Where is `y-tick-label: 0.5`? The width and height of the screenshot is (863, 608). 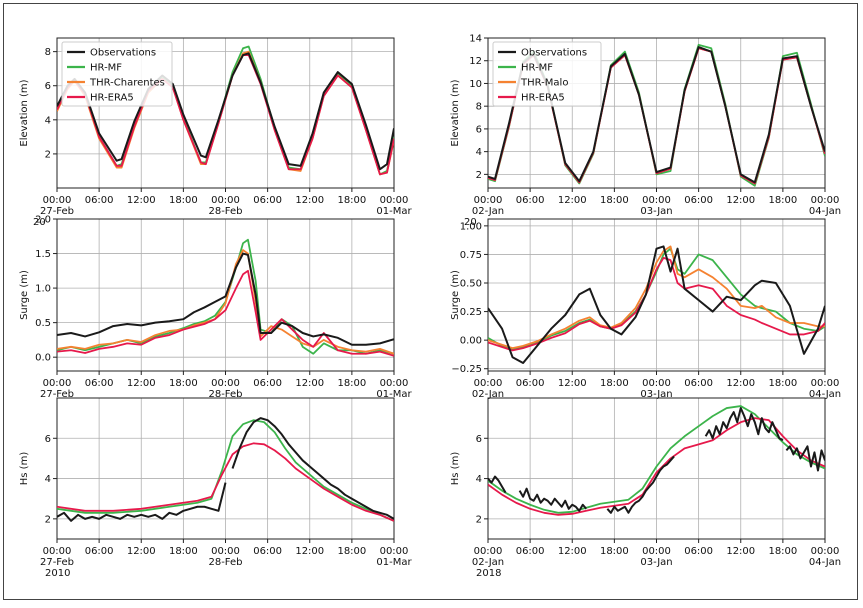 y-tick-label: 0.5 is located at coordinates (43, 323).